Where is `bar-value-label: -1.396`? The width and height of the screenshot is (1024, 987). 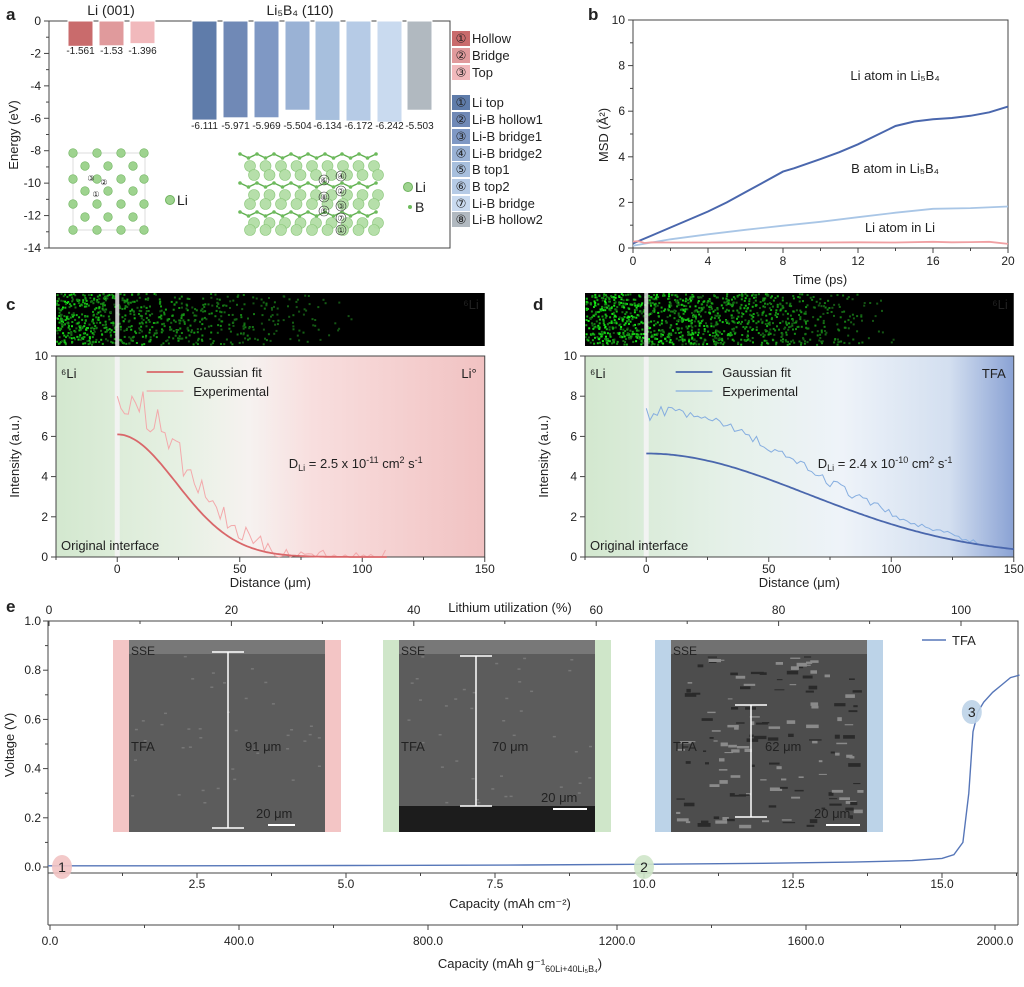 bar-value-label: -1.396 is located at coordinates (142, 51).